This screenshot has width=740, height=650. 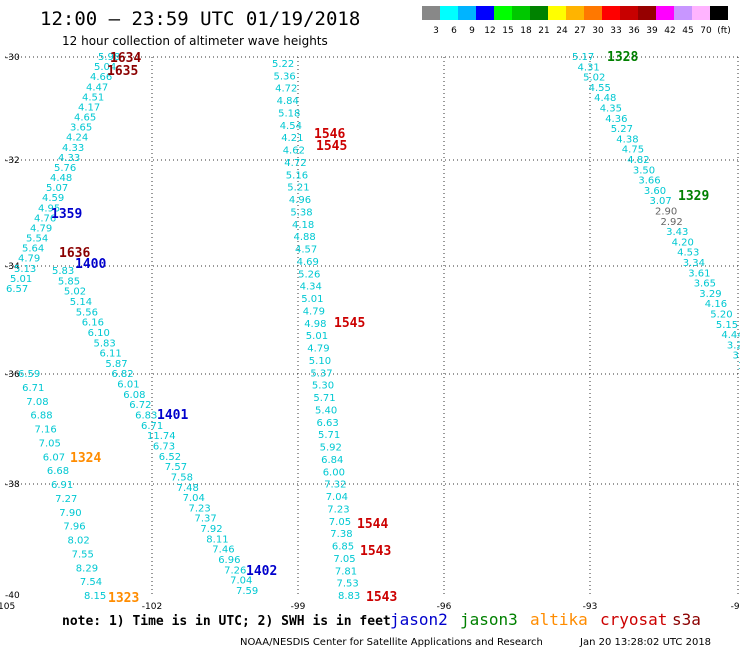 What do you see at coordinates (672, 222) in the screenshot?
I see `swh-value: 2.92` at bounding box center [672, 222].